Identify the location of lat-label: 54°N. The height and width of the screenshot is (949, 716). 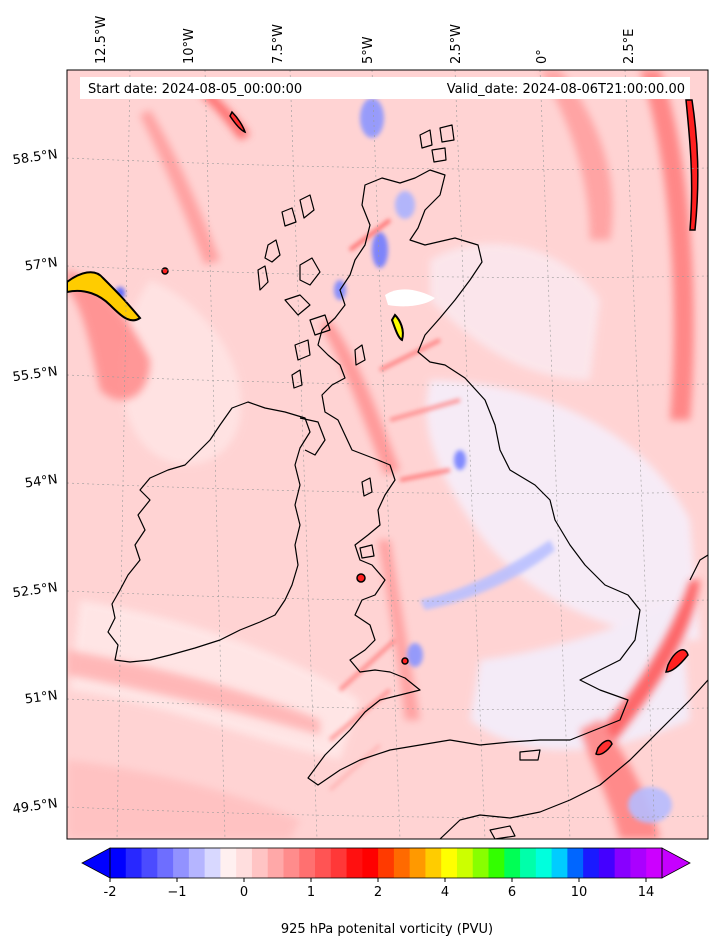
(41, 481).